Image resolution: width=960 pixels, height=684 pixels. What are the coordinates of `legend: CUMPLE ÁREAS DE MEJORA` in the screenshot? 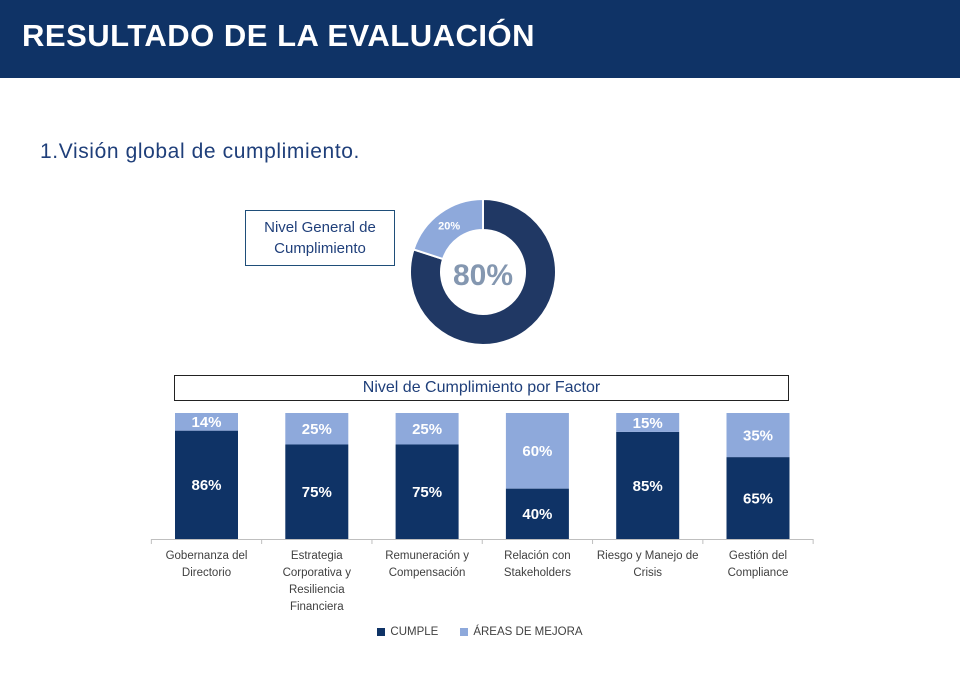 It's located at (480, 632).